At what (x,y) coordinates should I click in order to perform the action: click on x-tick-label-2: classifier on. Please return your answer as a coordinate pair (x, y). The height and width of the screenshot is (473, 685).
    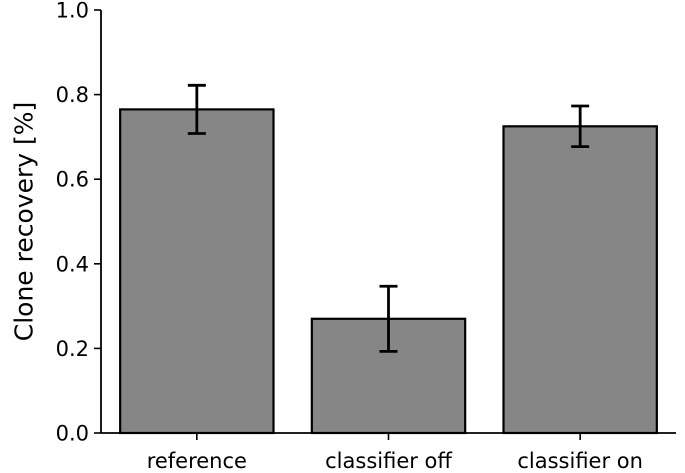
    Looking at the image, I should click on (580, 461).